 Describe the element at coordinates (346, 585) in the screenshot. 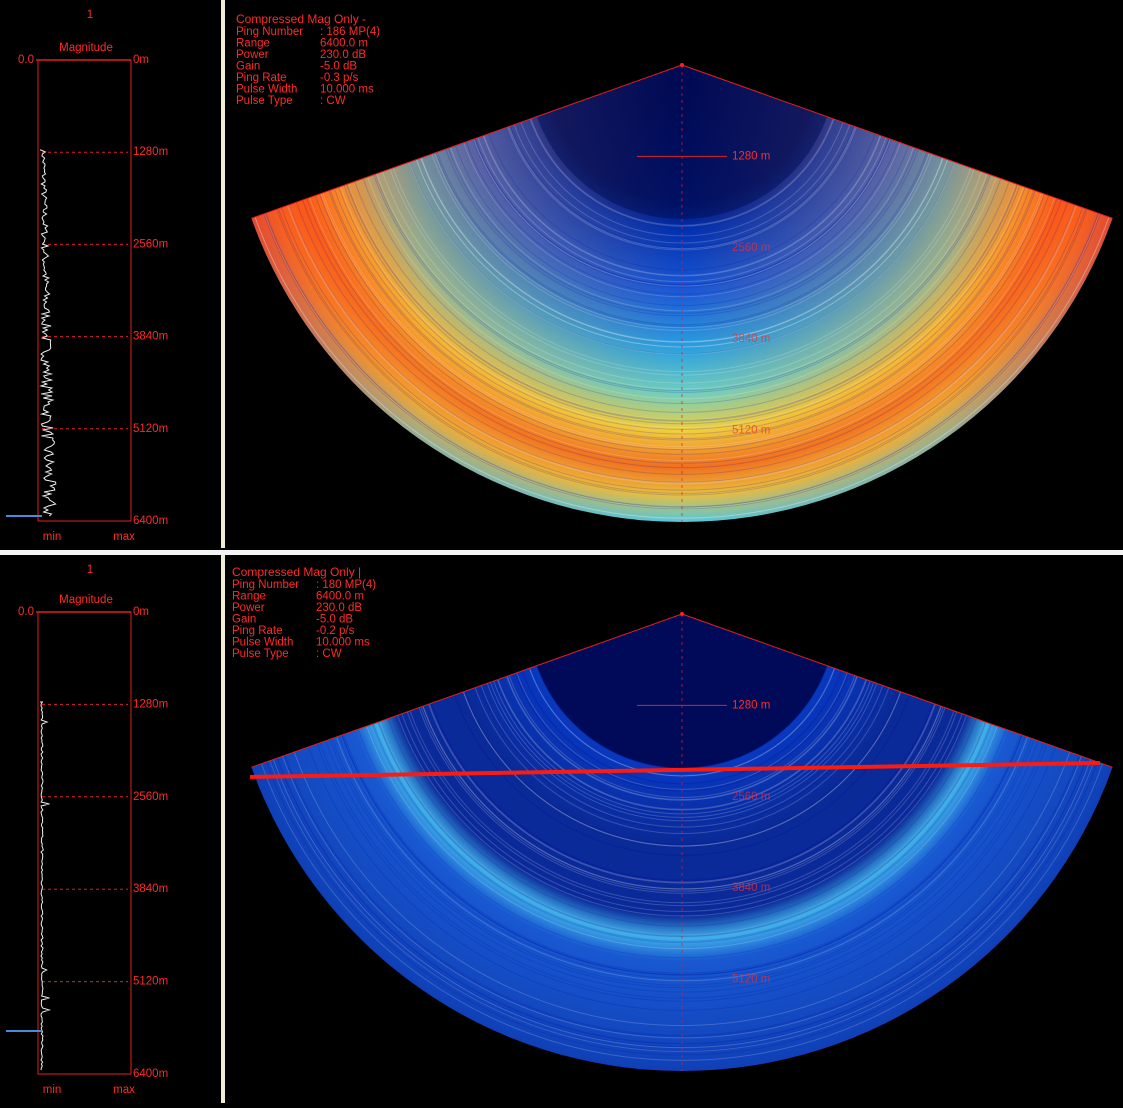

I see `info-value: : 180 MP(4)` at that location.